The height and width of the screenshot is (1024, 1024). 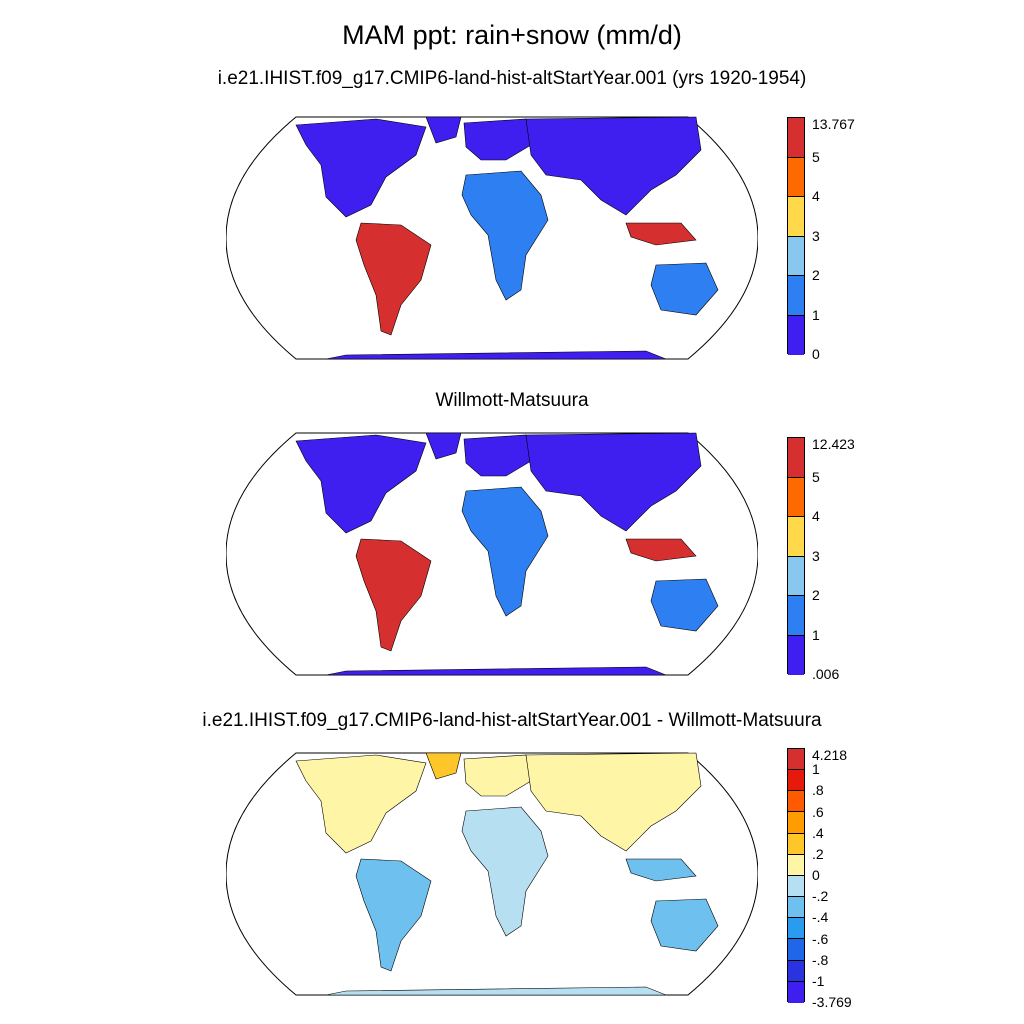 I want to click on colorbar-label: .2, so click(x=818, y=853).